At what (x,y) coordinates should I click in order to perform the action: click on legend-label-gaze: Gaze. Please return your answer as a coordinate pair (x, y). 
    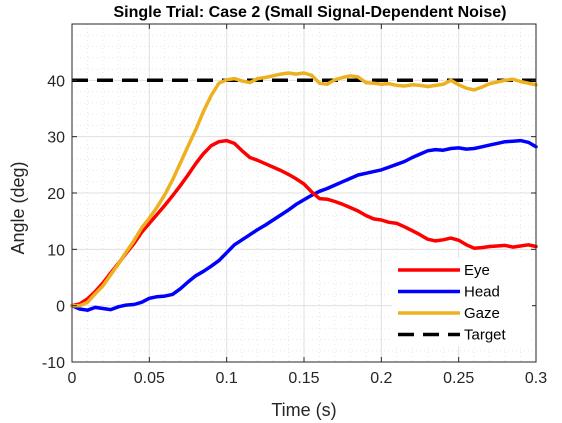
    Looking at the image, I should click on (482, 313).